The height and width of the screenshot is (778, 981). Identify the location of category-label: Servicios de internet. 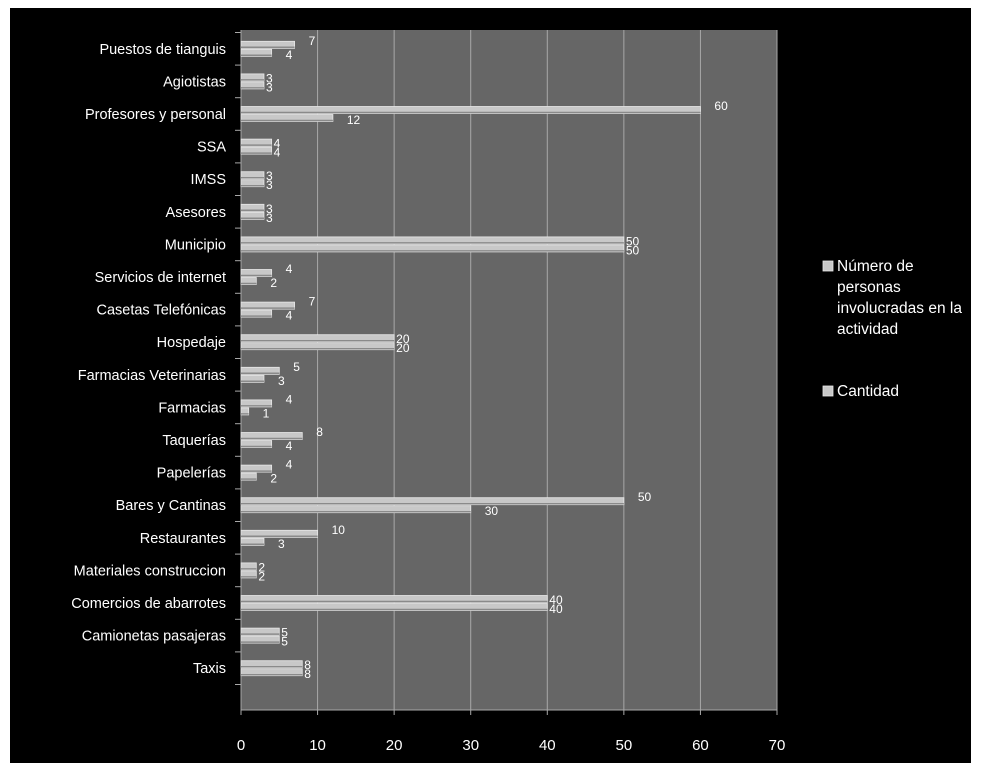
(160, 278).